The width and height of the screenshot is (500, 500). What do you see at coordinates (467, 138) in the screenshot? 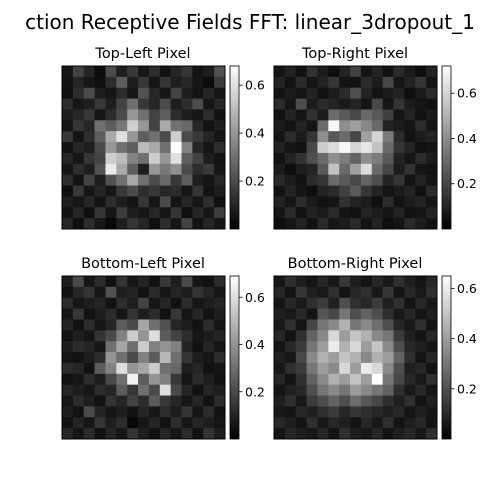
I see `colorbar-tick-label: 0.4` at bounding box center [467, 138].